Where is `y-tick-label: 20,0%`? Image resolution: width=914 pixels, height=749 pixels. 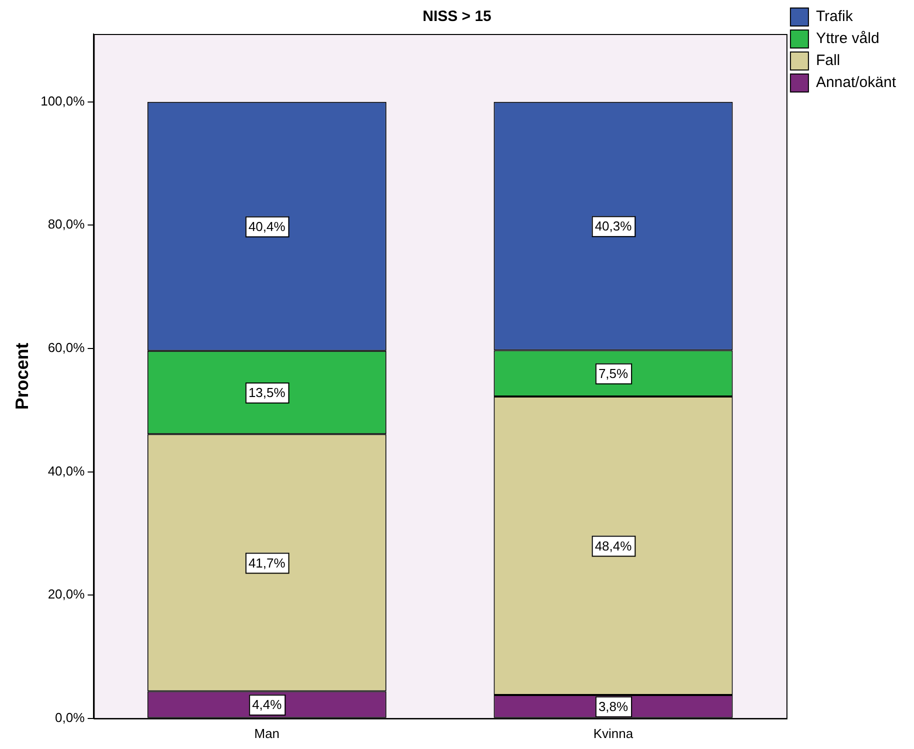
y-tick-label: 20,0% is located at coordinates (67, 594).